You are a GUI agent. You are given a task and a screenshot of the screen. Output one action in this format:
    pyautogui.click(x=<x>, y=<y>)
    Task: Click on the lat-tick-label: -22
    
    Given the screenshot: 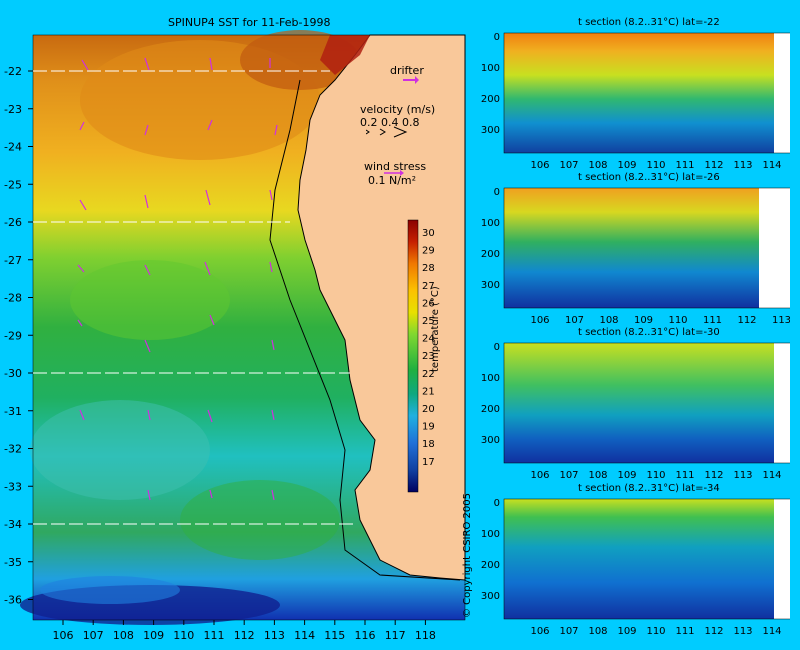 What is the action you would take?
    pyautogui.click(x=13, y=71)
    